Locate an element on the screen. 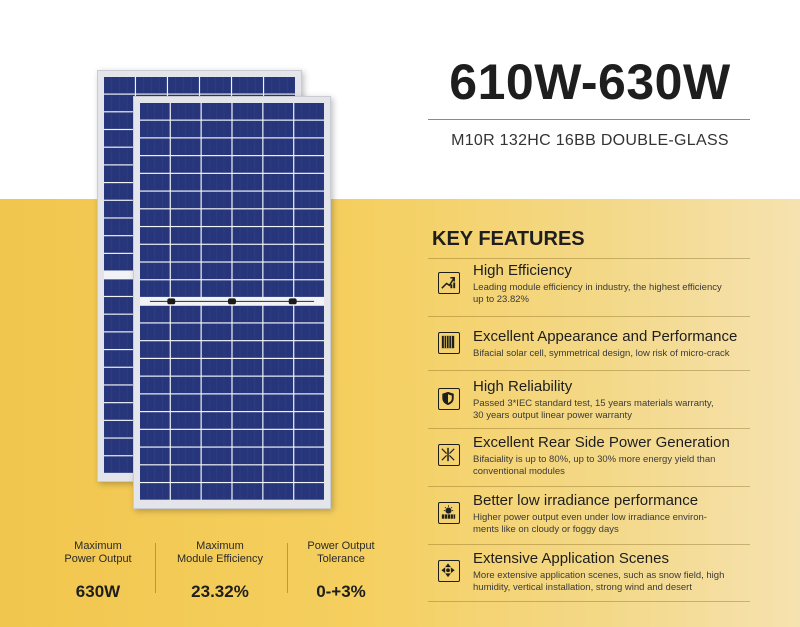 Image resolution: width=800 pixels, height=627 pixels. stat-power-tolerance: Power Output Tolerance 0-+3% is located at coordinates (341, 571).